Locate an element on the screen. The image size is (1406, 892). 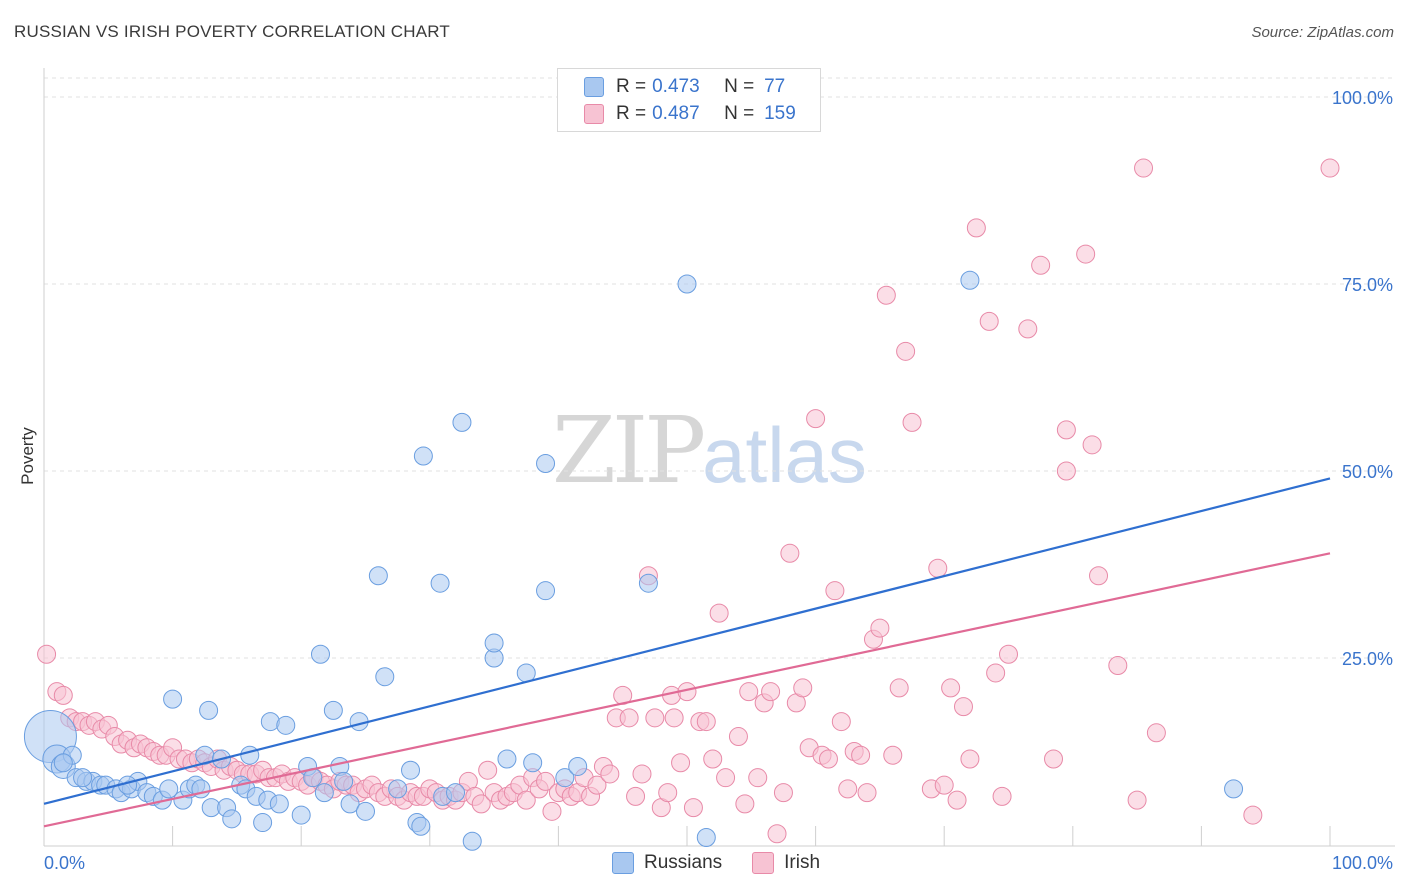
watermark-zip: ZIP is located at coordinates (629, 450).